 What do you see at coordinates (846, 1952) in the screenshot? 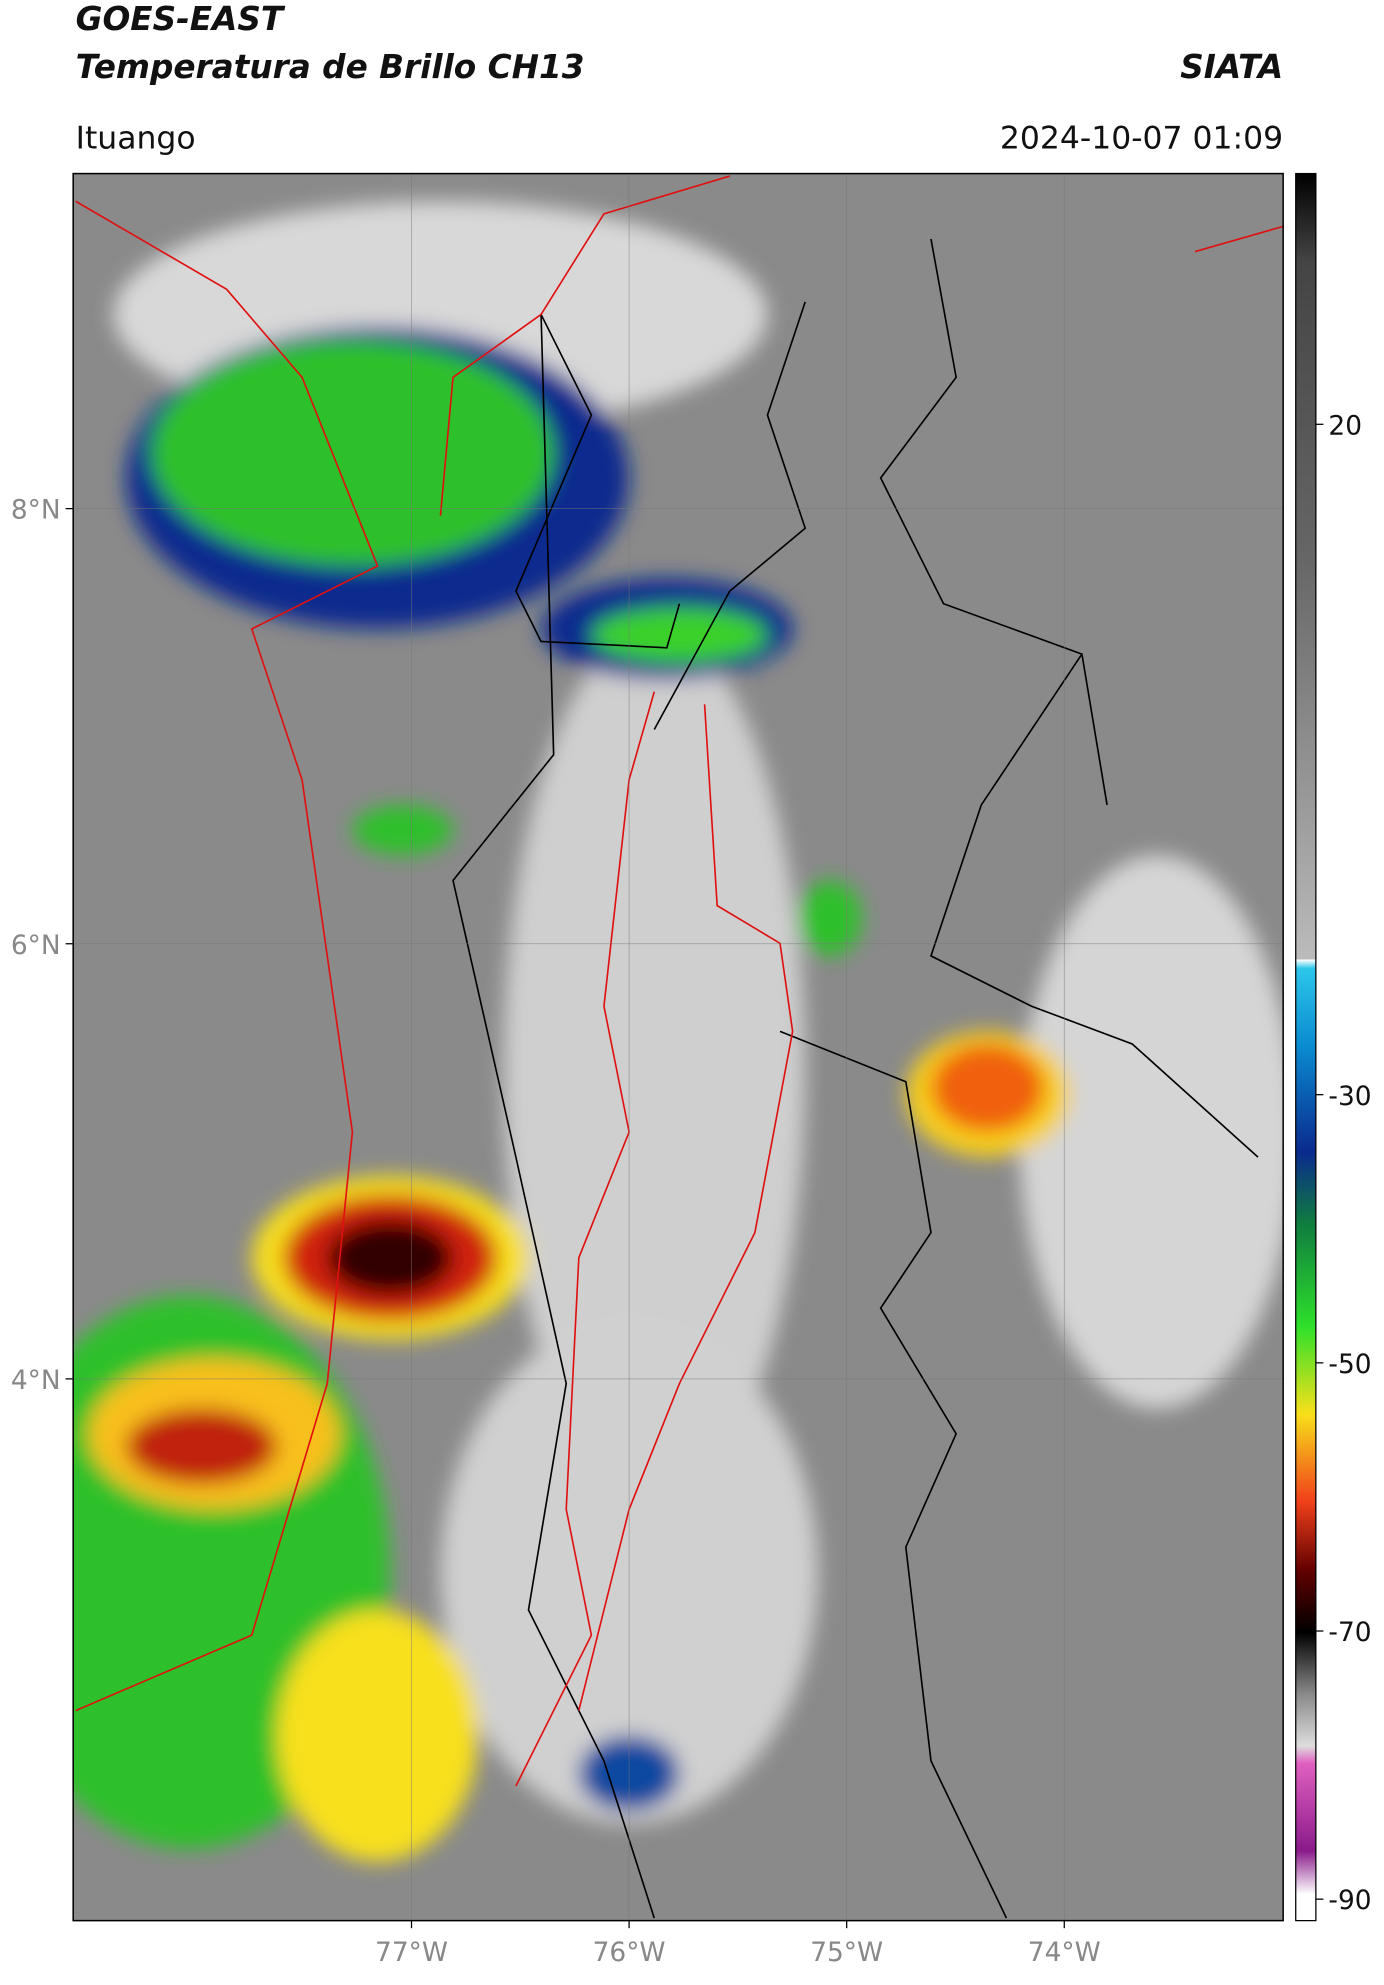
I see `x-tick-label: 75°W` at bounding box center [846, 1952].